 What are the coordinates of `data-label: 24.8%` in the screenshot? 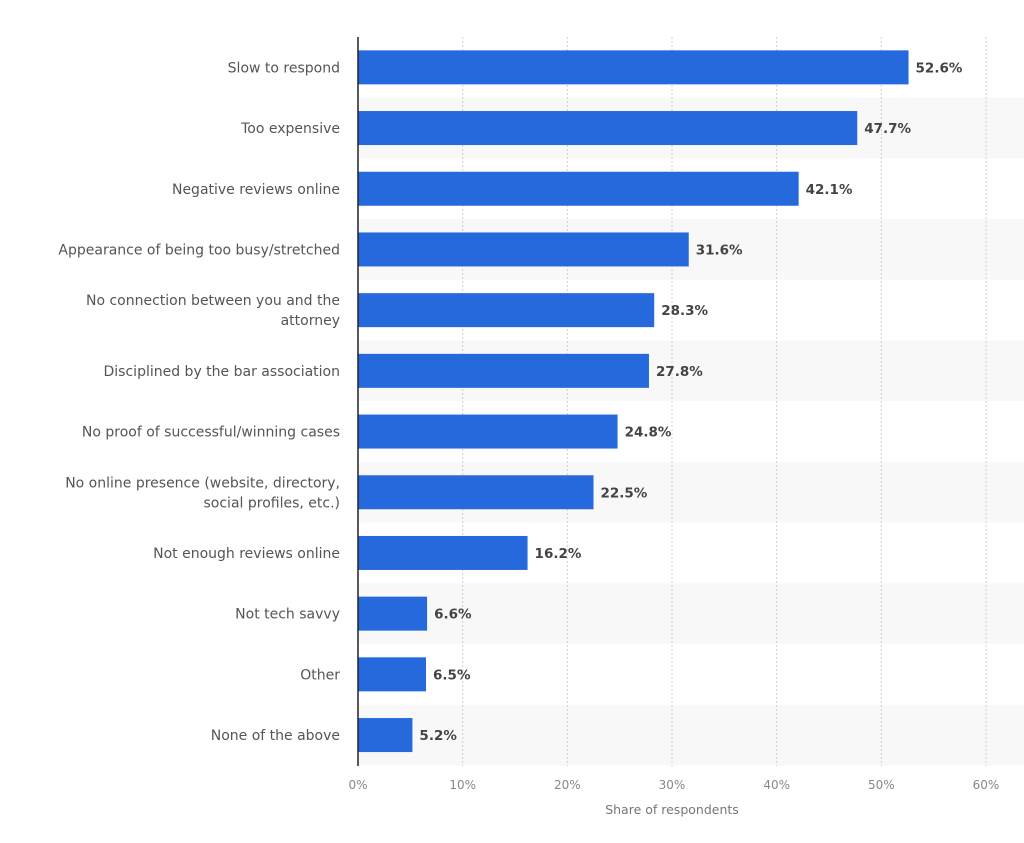 It's located at (648, 433).